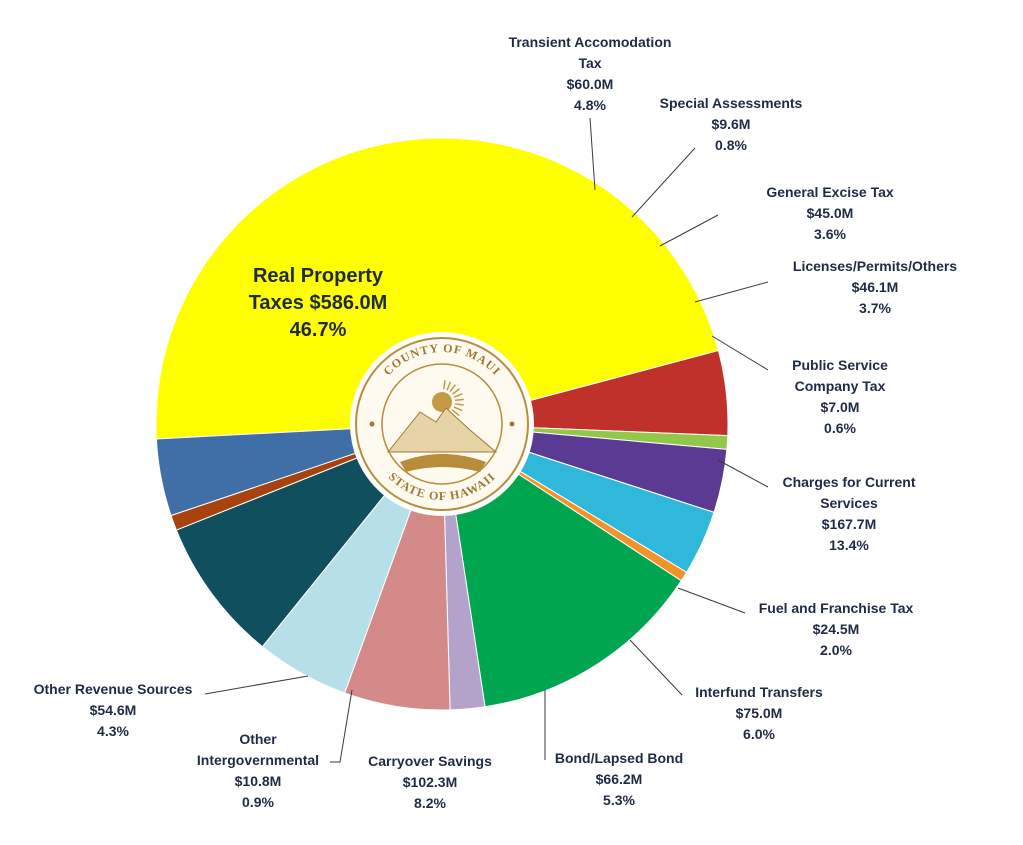 The height and width of the screenshot is (845, 1023). I want to click on label-value: $66.2M, so click(619, 779).